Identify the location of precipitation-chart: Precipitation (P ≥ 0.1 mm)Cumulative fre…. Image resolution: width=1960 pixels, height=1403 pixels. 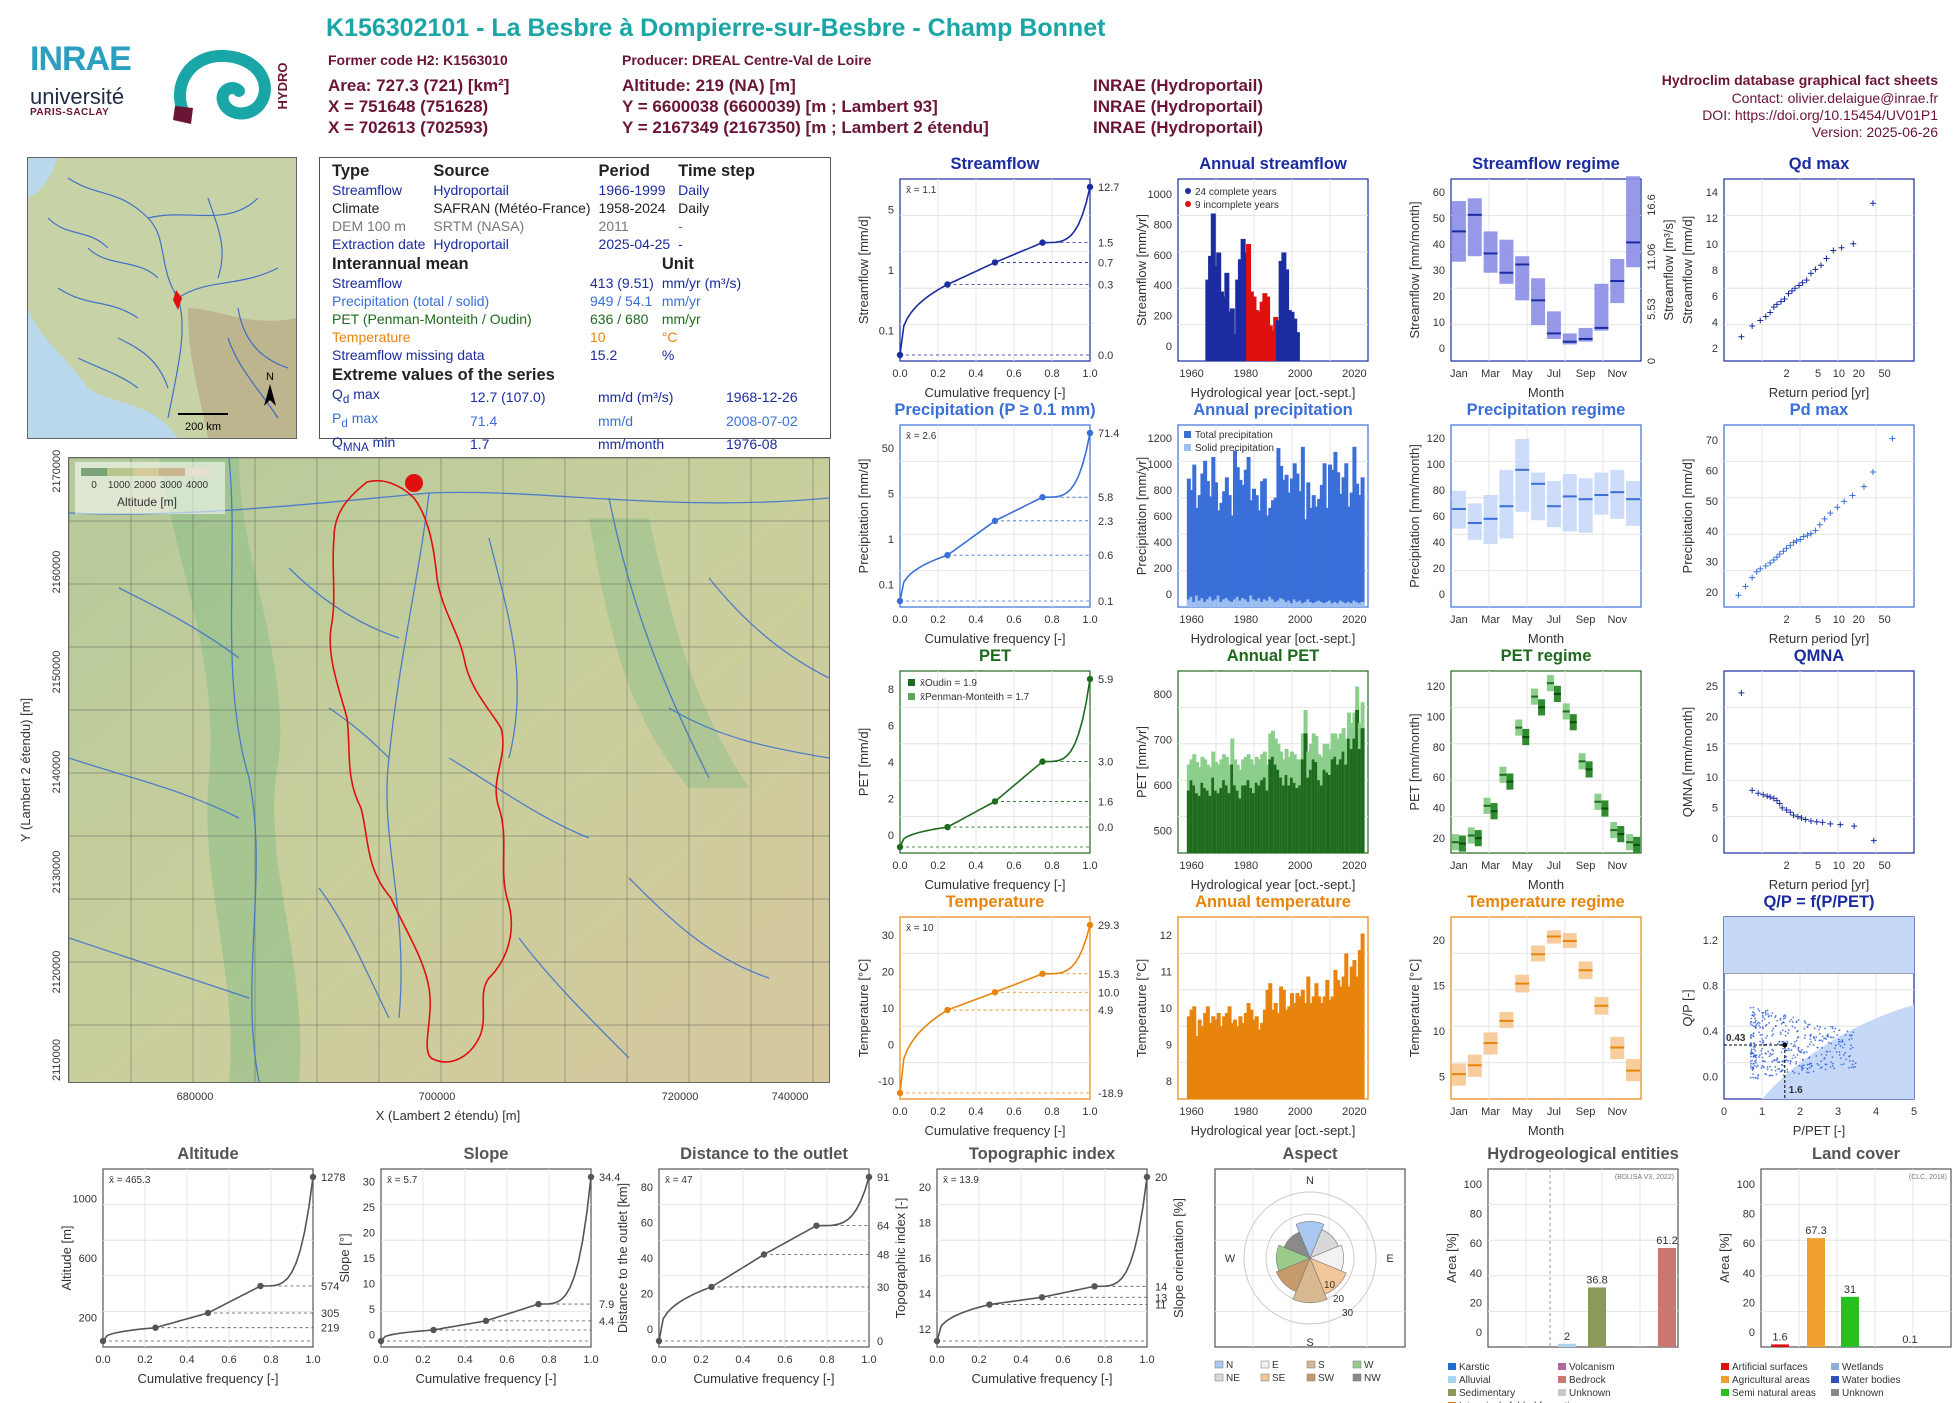
(992, 532).